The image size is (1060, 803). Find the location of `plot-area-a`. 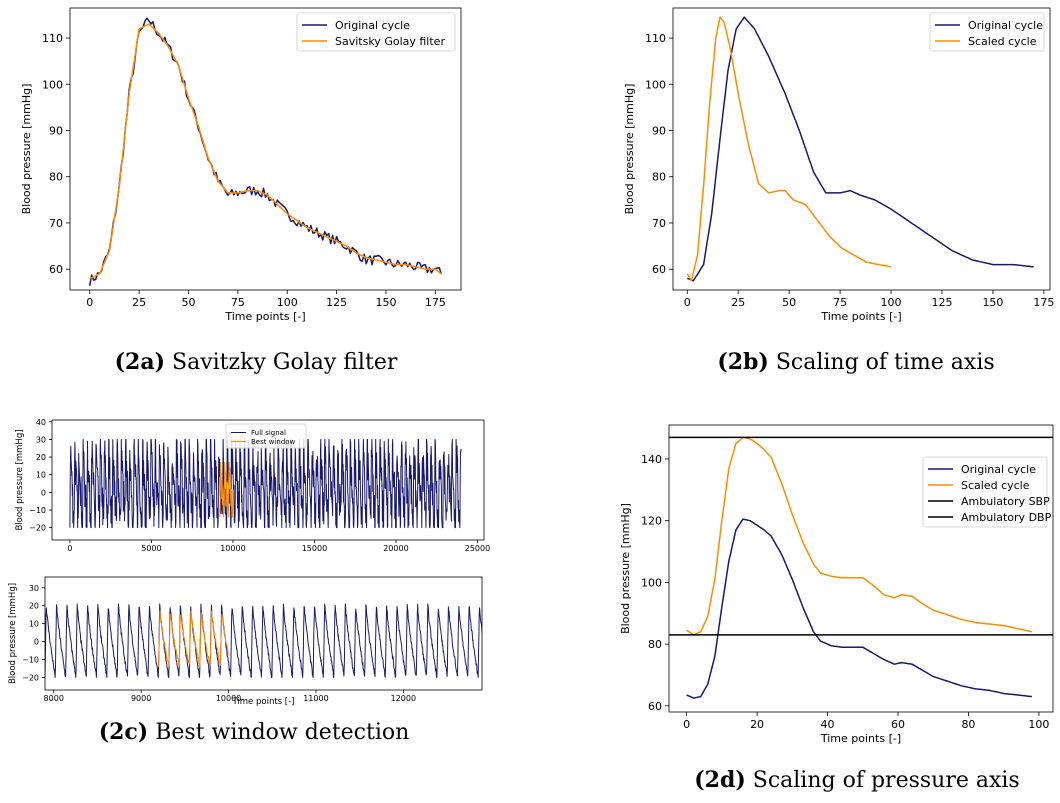

plot-area-a is located at coordinates (265, 151).